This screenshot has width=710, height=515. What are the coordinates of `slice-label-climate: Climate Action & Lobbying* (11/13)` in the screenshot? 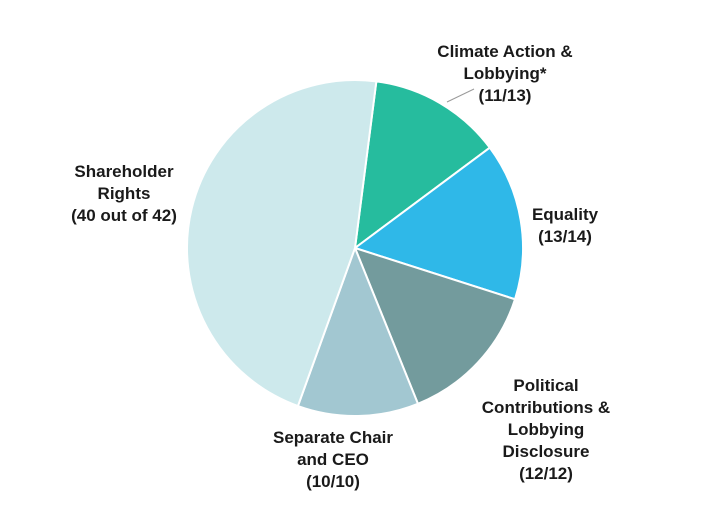 It's located at (504, 73).